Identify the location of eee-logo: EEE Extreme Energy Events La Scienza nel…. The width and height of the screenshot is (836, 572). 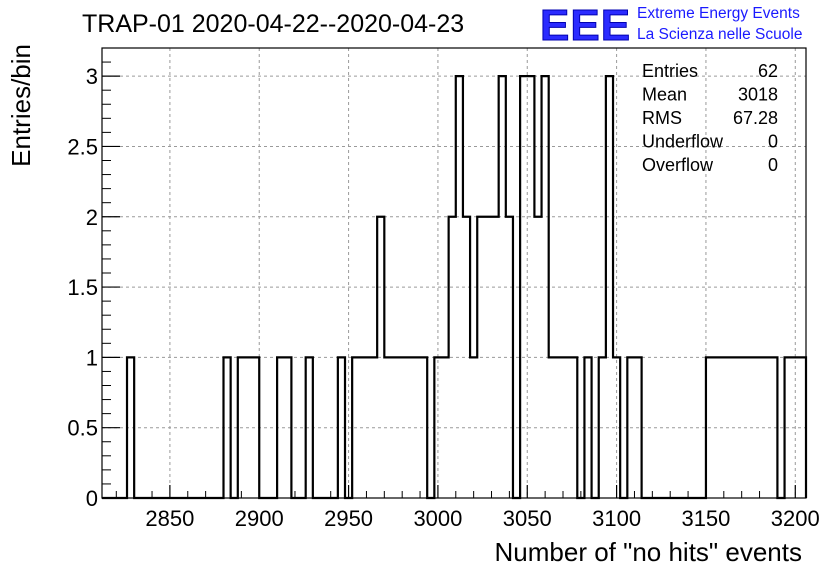
(671, 26).